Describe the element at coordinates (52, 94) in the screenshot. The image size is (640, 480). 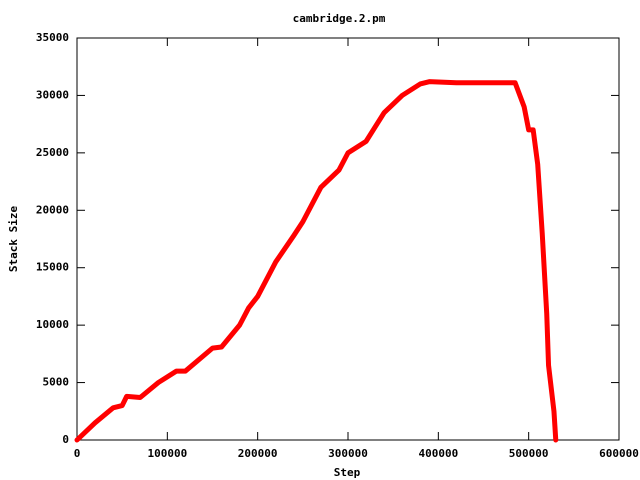
I see `y-tick-label: 30000` at that location.